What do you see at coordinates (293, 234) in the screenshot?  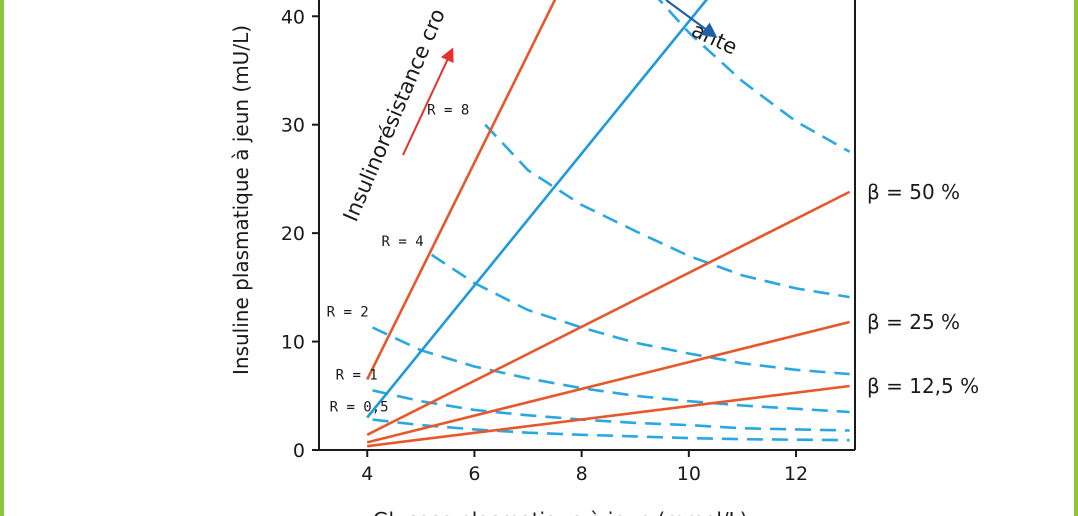 I see `y-tick-label-20: 20` at bounding box center [293, 234].